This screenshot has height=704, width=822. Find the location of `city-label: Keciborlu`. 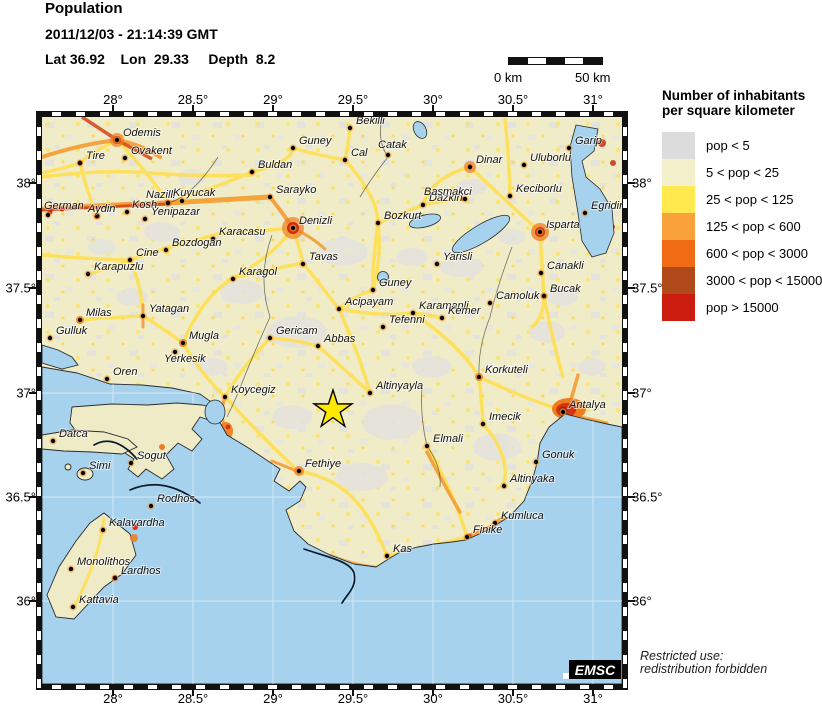

city-label: Keciborlu is located at coordinates (539, 189).